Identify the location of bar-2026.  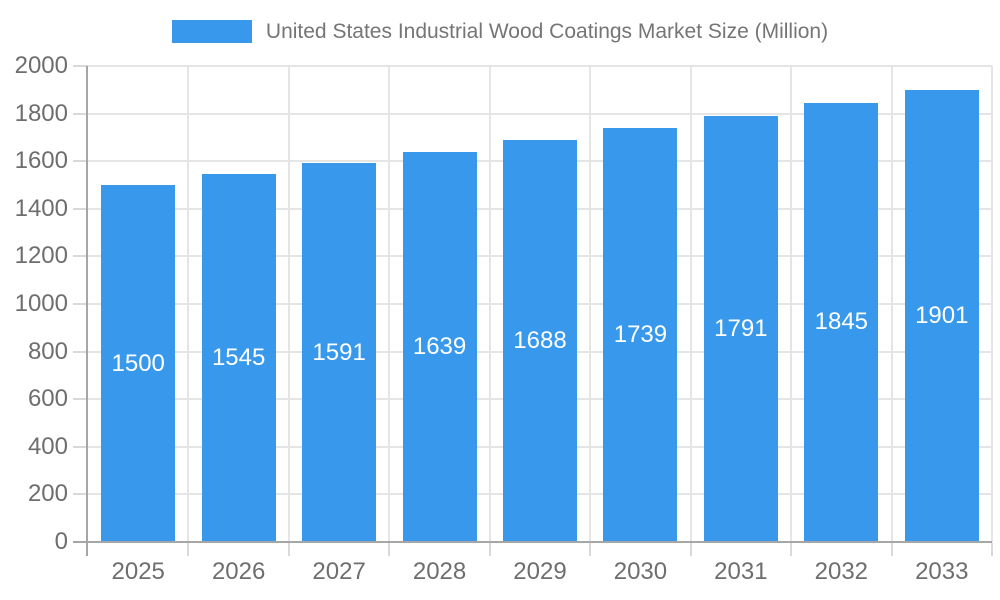
(238, 357).